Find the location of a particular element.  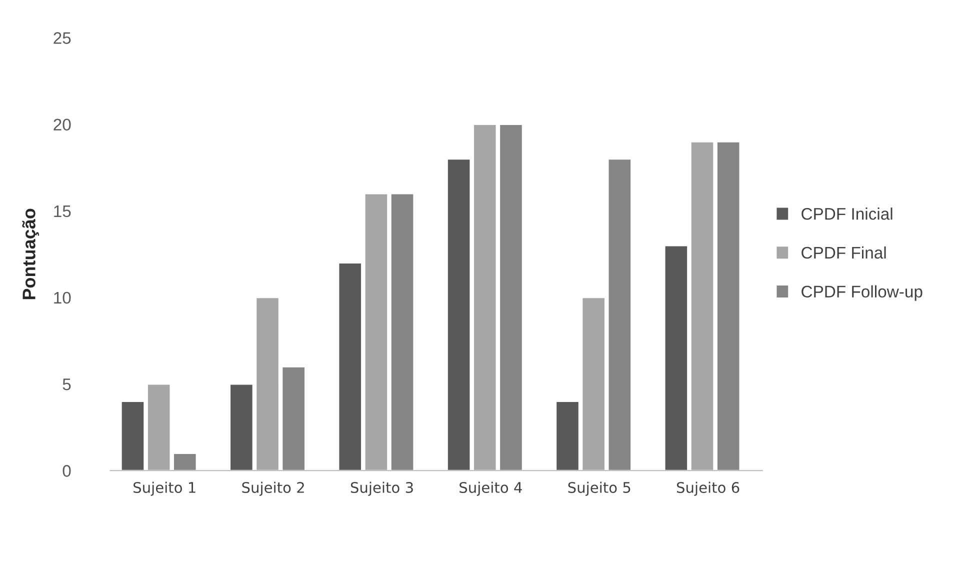

y-tick-label: 5 is located at coordinates (66, 384).